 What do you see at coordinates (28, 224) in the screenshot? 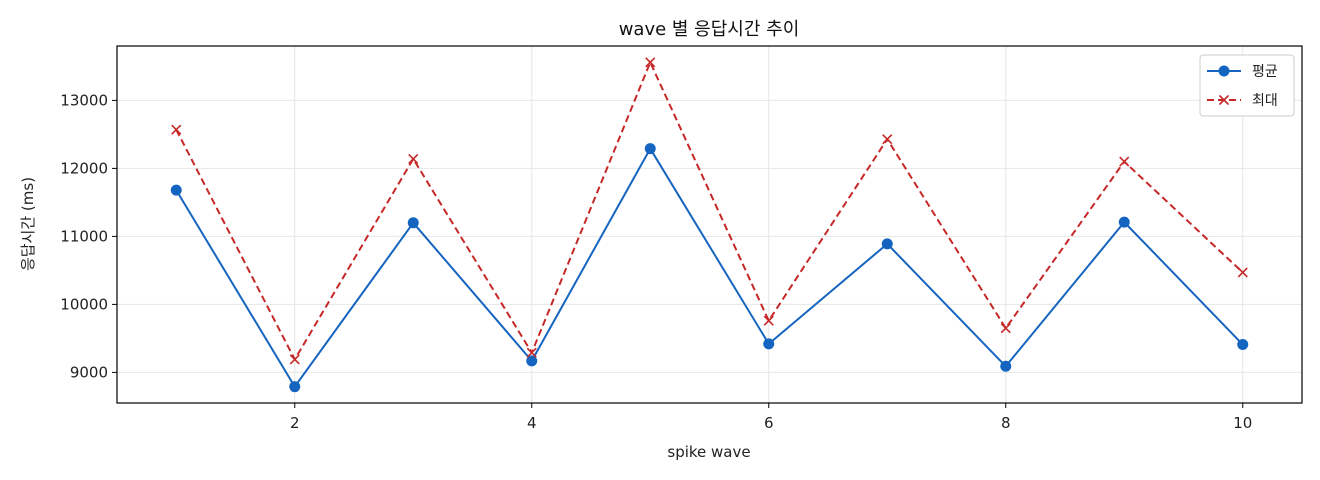
I see `y-axis-label: 응답시간 (ms)` at bounding box center [28, 224].